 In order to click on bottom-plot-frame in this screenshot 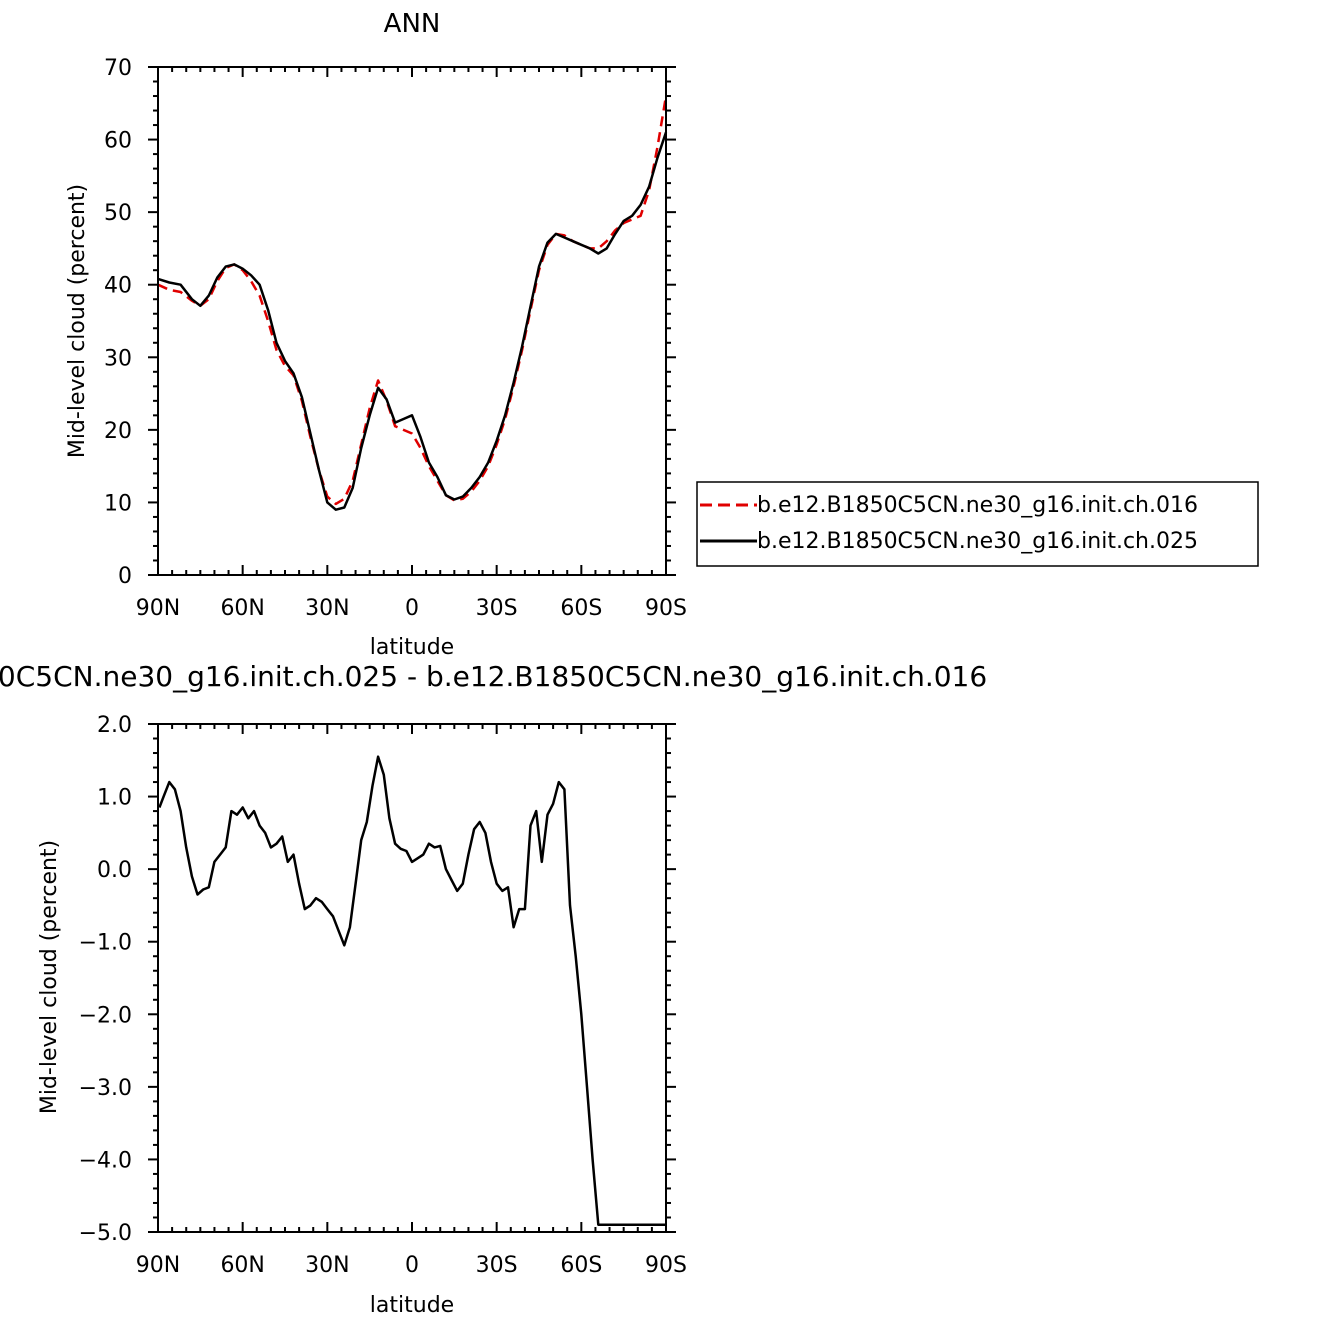, I will do `click(412, 978)`.